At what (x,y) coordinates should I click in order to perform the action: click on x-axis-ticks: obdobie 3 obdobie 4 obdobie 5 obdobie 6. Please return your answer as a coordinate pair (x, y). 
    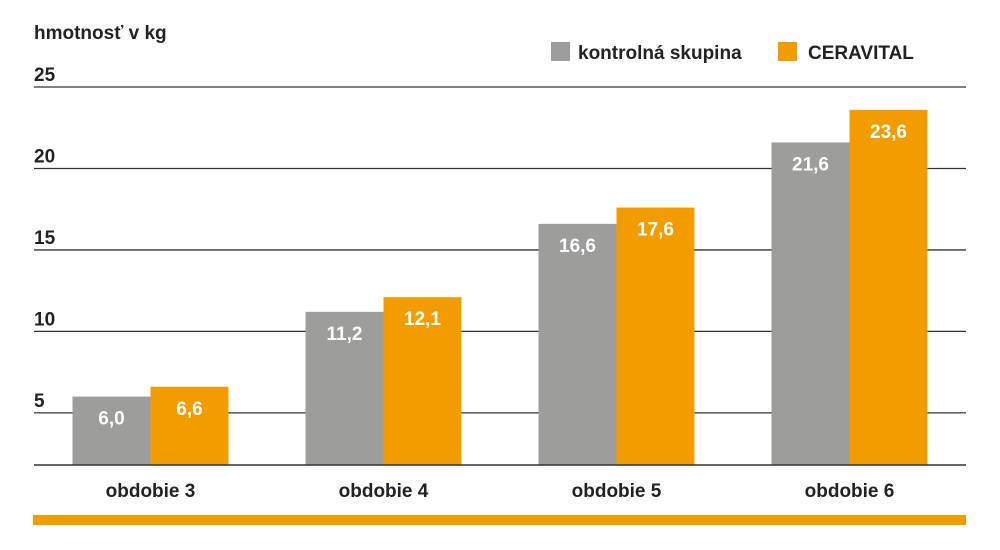
    Looking at the image, I should click on (500, 491).